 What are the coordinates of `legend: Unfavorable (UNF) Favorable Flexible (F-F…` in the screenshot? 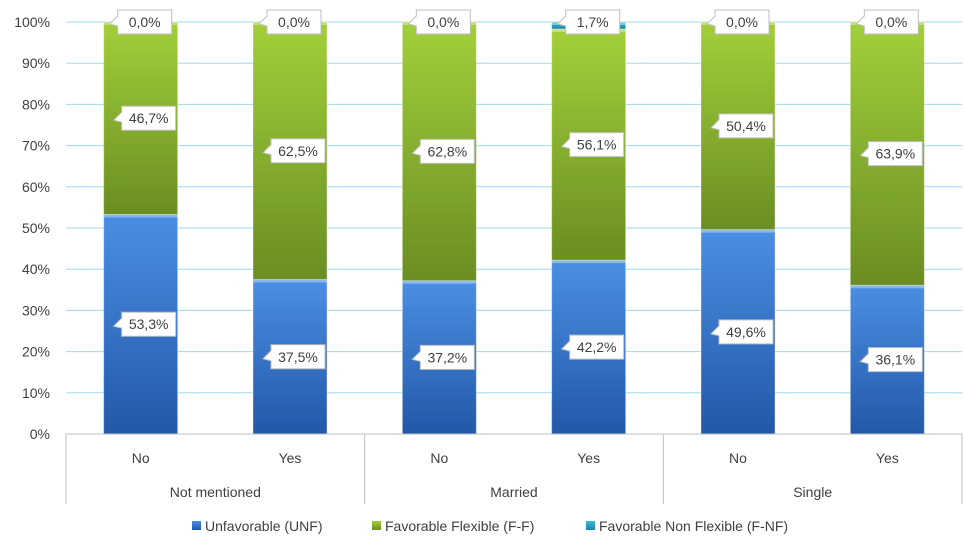 It's located at (490, 526).